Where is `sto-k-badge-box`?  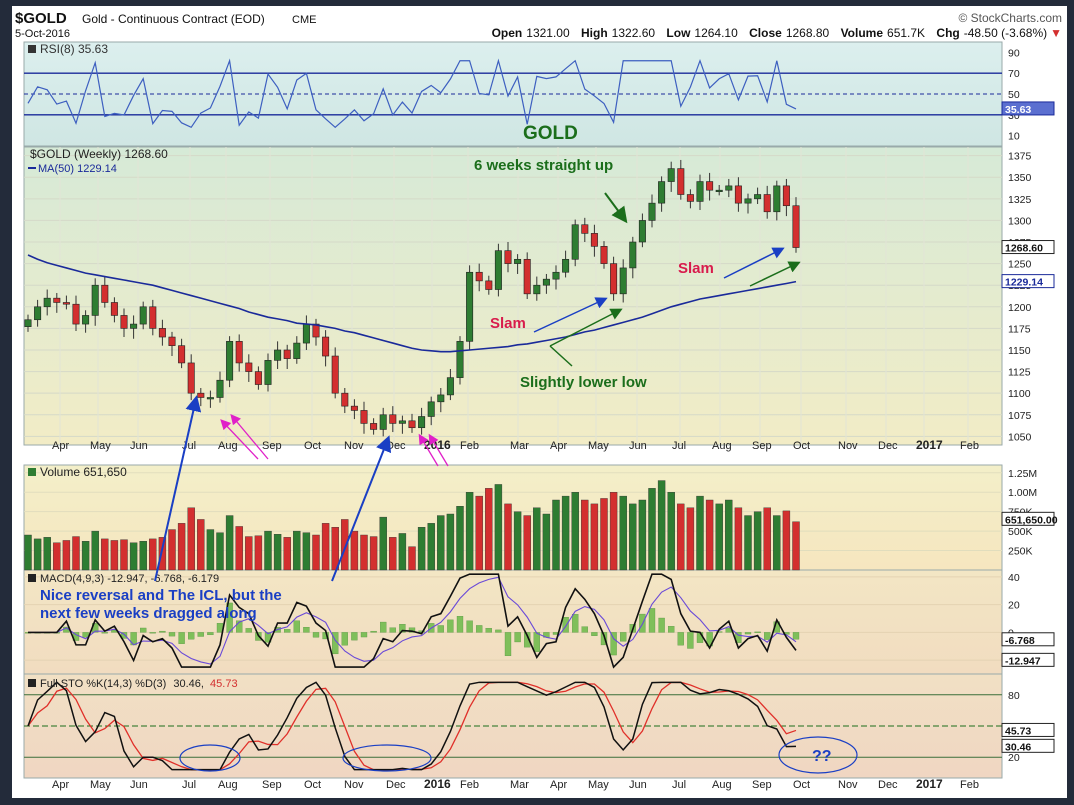 sto-k-badge-box is located at coordinates (1028, 745).